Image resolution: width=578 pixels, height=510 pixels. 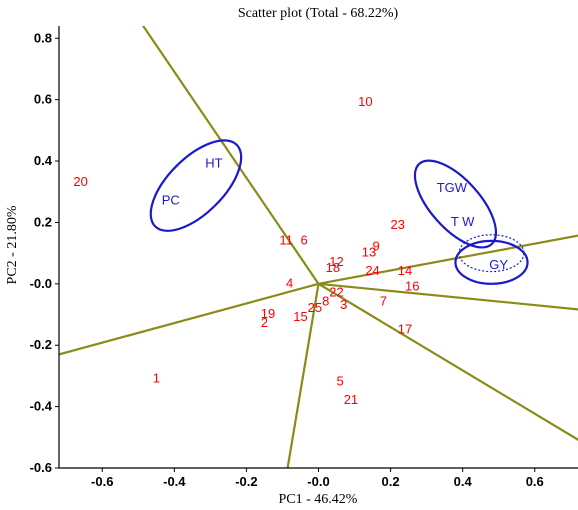 What do you see at coordinates (391, 481) in the screenshot?
I see `x-tick-label: 0.2` at bounding box center [391, 481].